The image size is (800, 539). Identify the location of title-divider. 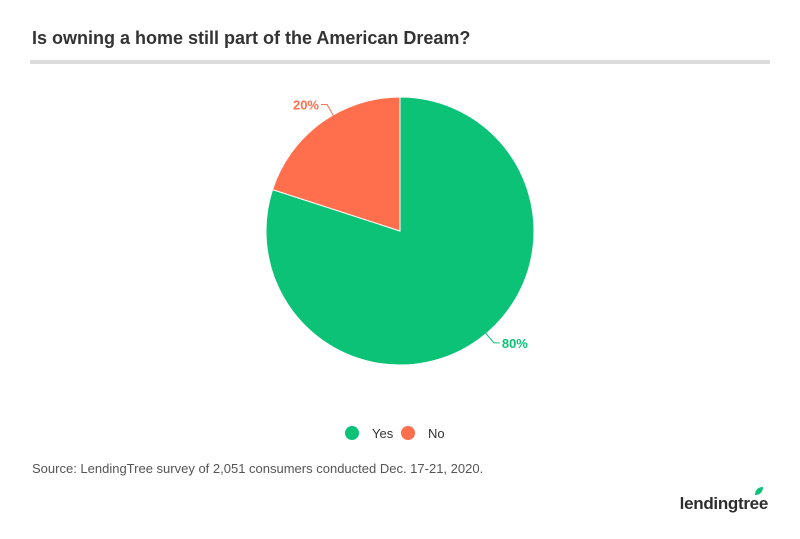
(400, 62).